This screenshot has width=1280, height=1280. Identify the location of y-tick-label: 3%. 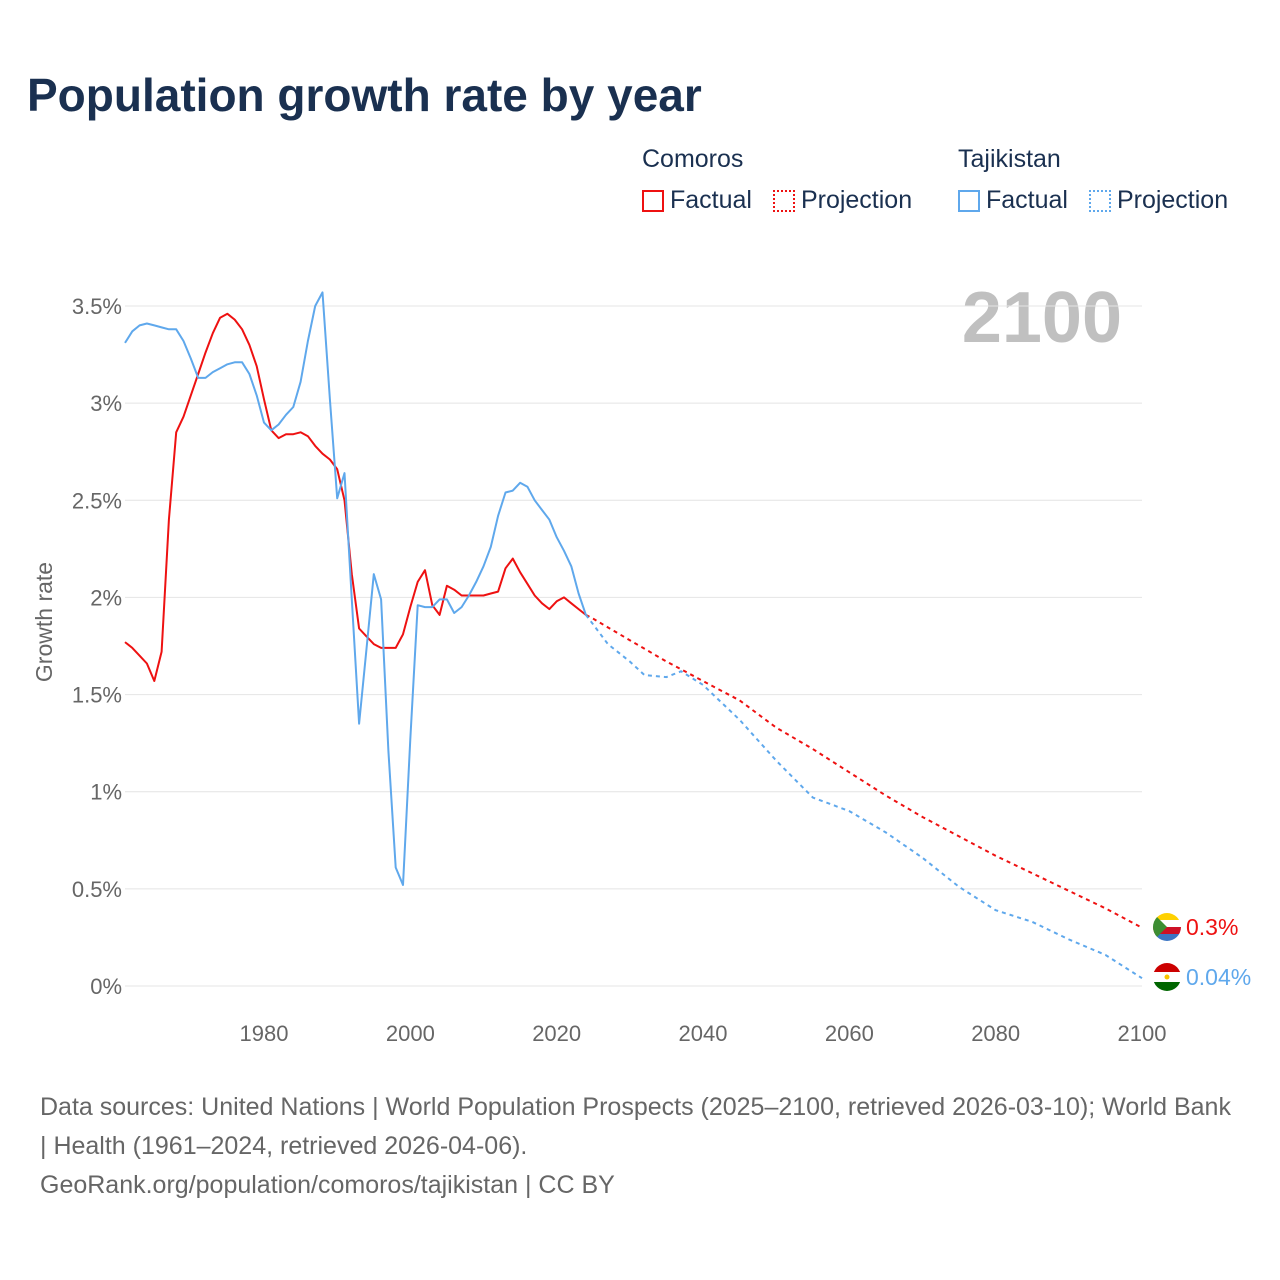
(106, 403).